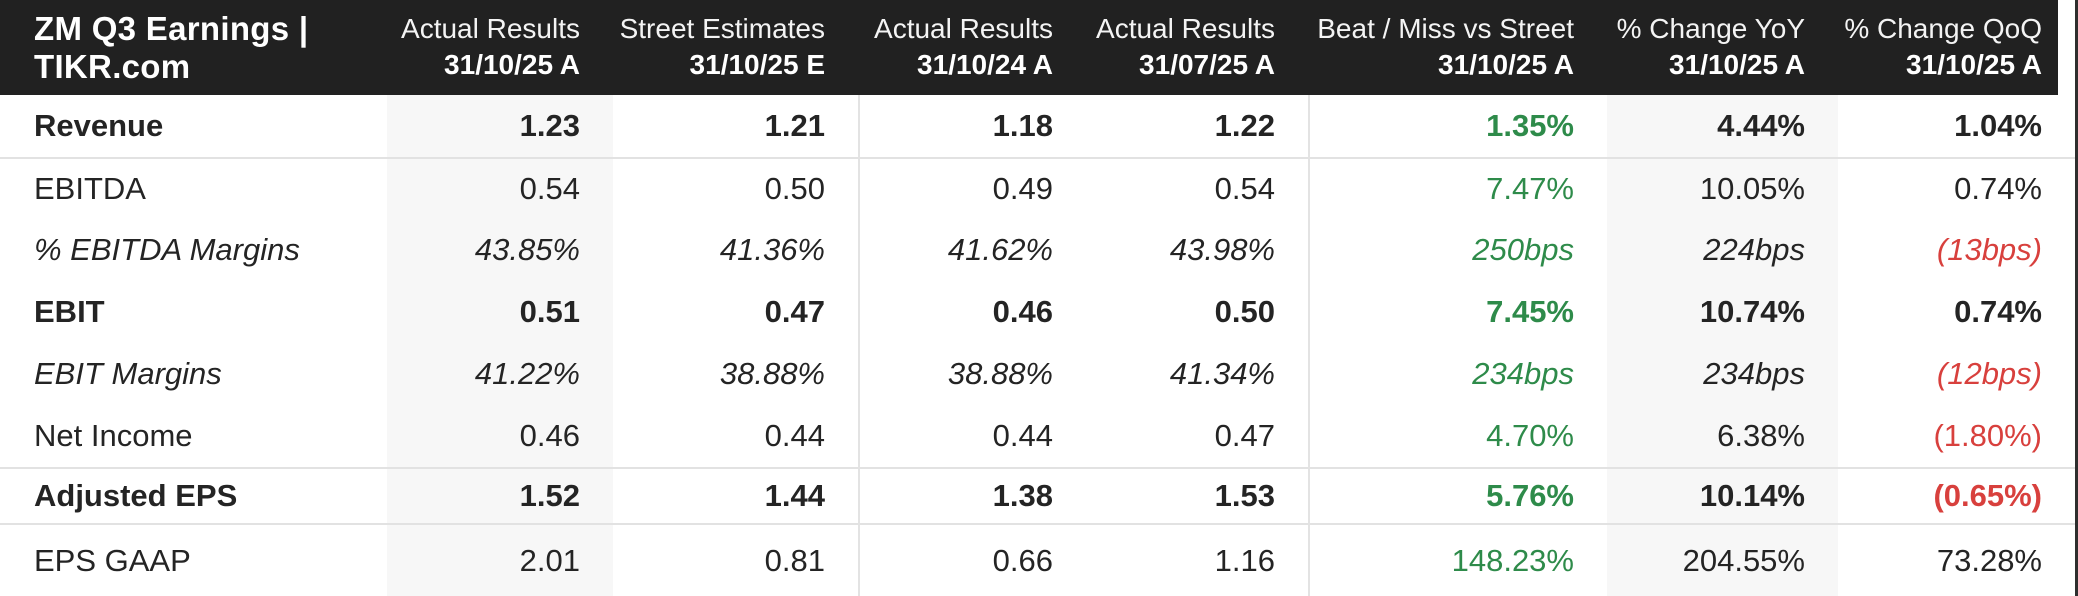 This screenshot has height=596, width=2078. I want to click on table-title-cell: ZM Q3 Earnings | TIKR.com, so click(193, 47).